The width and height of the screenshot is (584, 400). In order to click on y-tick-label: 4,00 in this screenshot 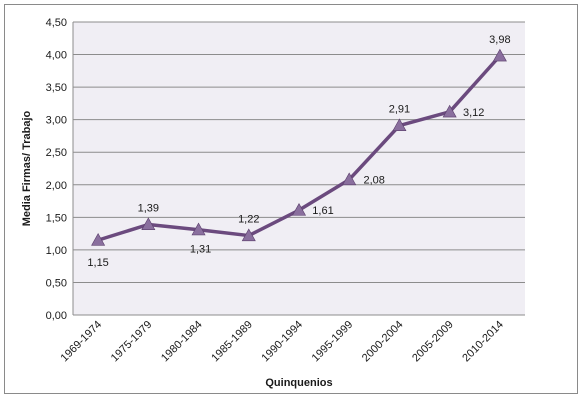, I will do `click(56, 56)`.